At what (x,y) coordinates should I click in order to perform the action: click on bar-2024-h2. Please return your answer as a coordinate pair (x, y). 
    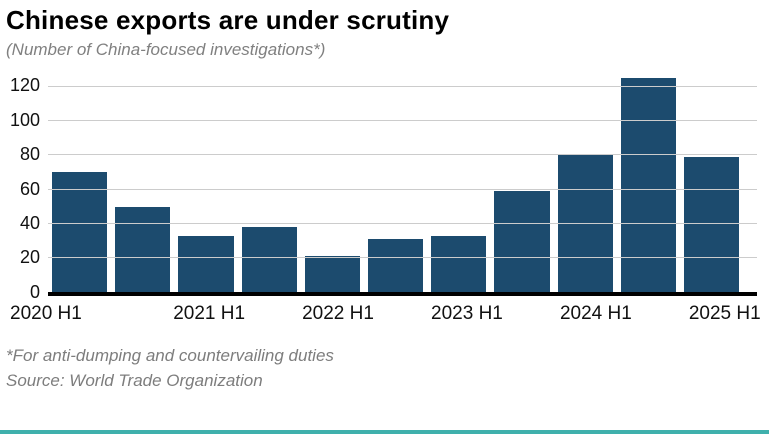
    Looking at the image, I should click on (648, 185).